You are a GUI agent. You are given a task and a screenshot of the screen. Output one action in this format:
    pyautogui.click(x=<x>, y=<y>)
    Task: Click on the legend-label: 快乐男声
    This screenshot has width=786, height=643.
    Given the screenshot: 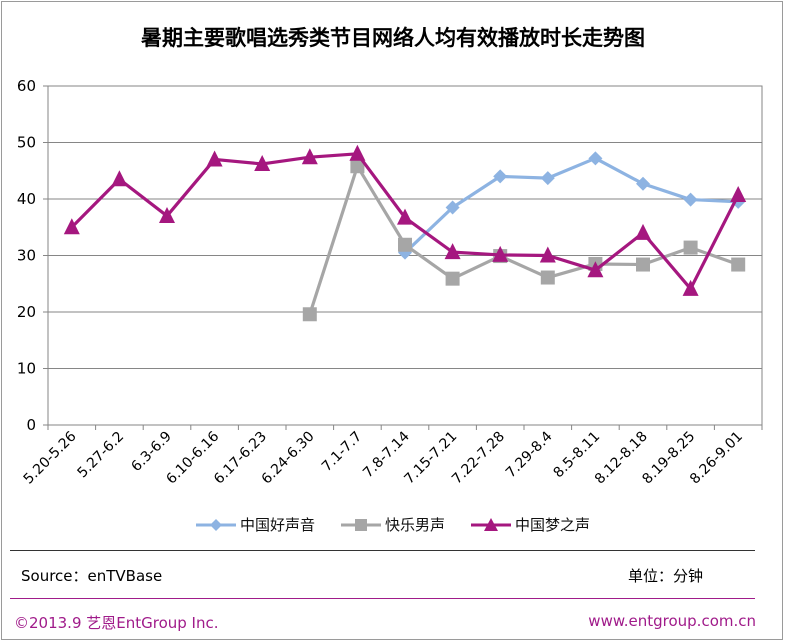 What is the action you would take?
    pyautogui.click(x=414, y=525)
    